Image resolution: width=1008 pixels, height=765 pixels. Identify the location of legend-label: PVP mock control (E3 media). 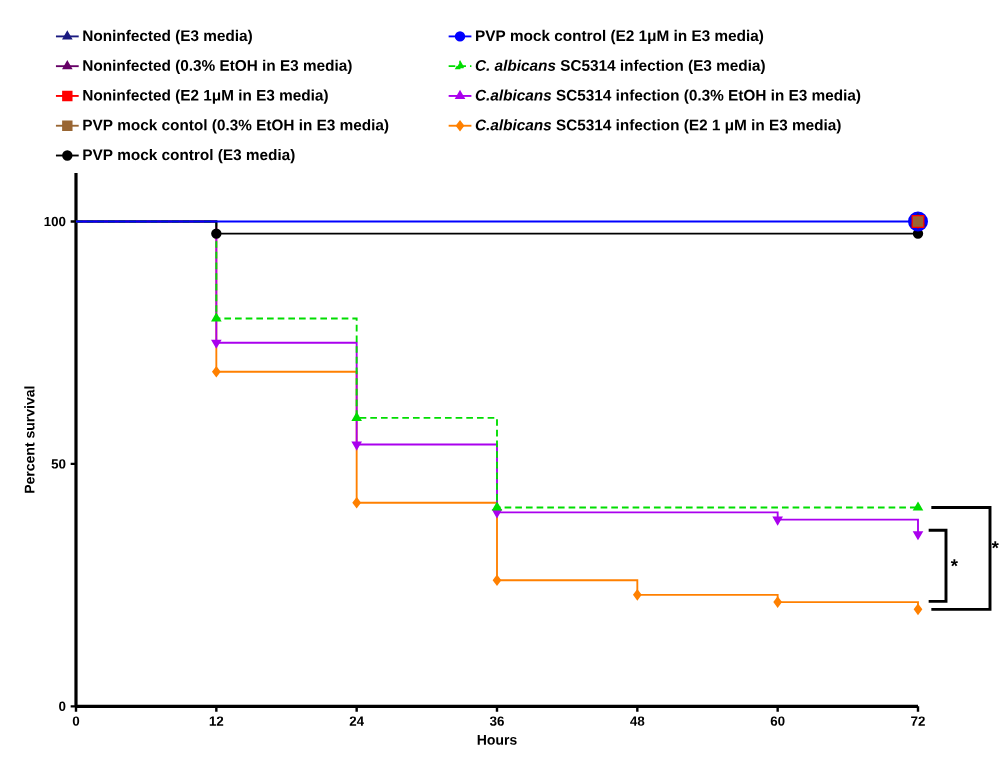
(189, 156).